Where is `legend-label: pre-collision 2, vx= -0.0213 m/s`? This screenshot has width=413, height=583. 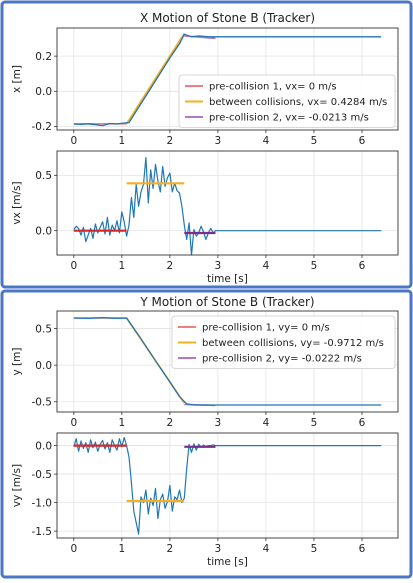 legend-label: pre-collision 2, vx= -0.0213 m/s is located at coordinates (289, 118).